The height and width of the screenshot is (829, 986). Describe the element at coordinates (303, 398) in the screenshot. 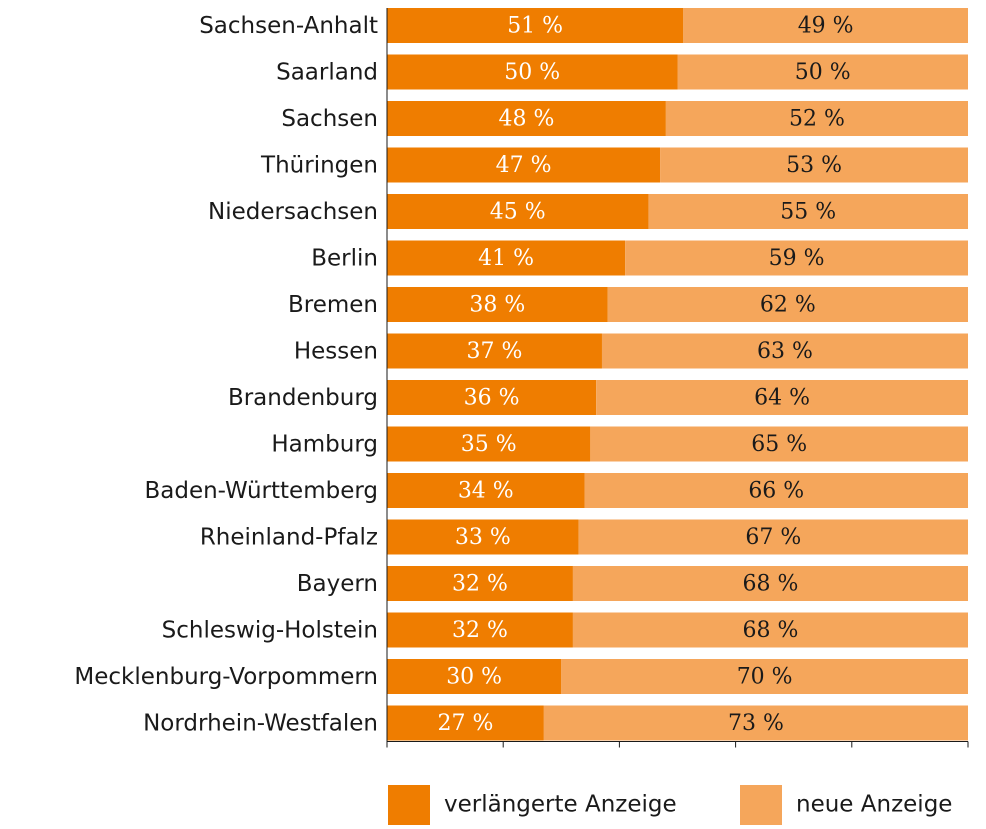

I see `category-label: Brandenburg` at that location.